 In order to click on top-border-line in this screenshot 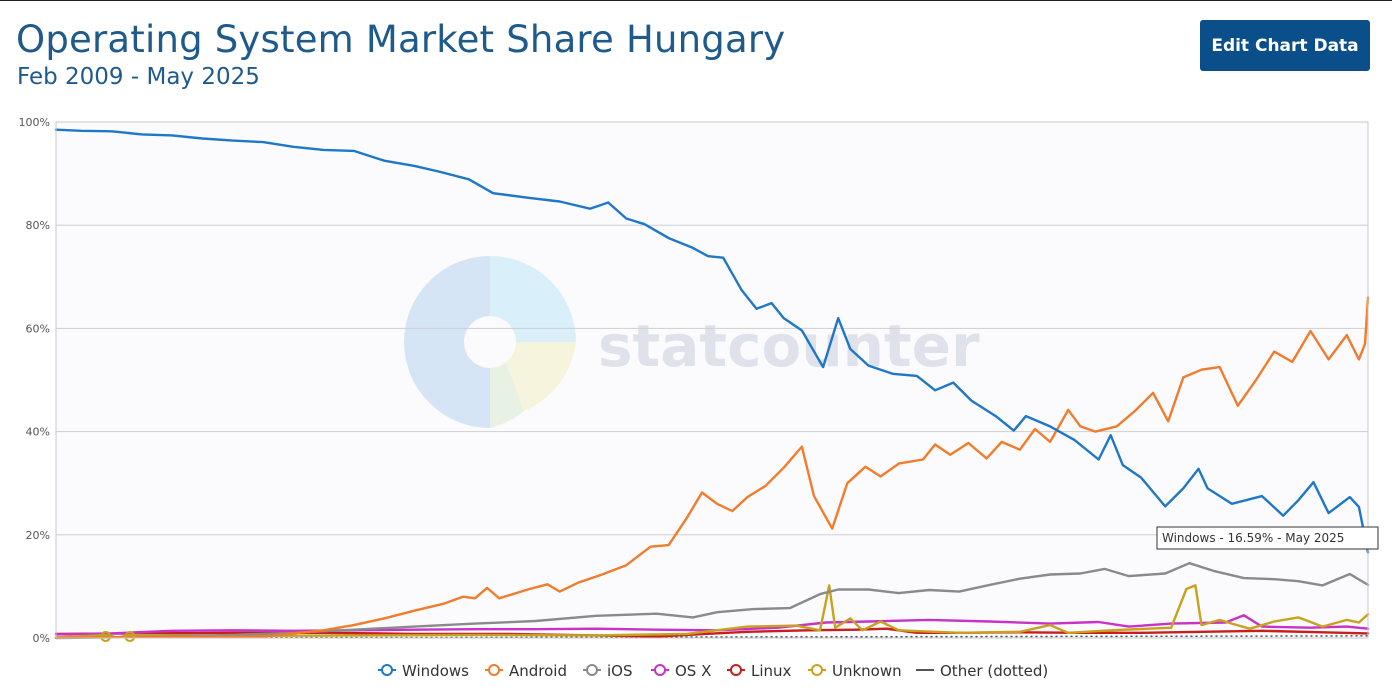, I will do `click(696, 0)`.